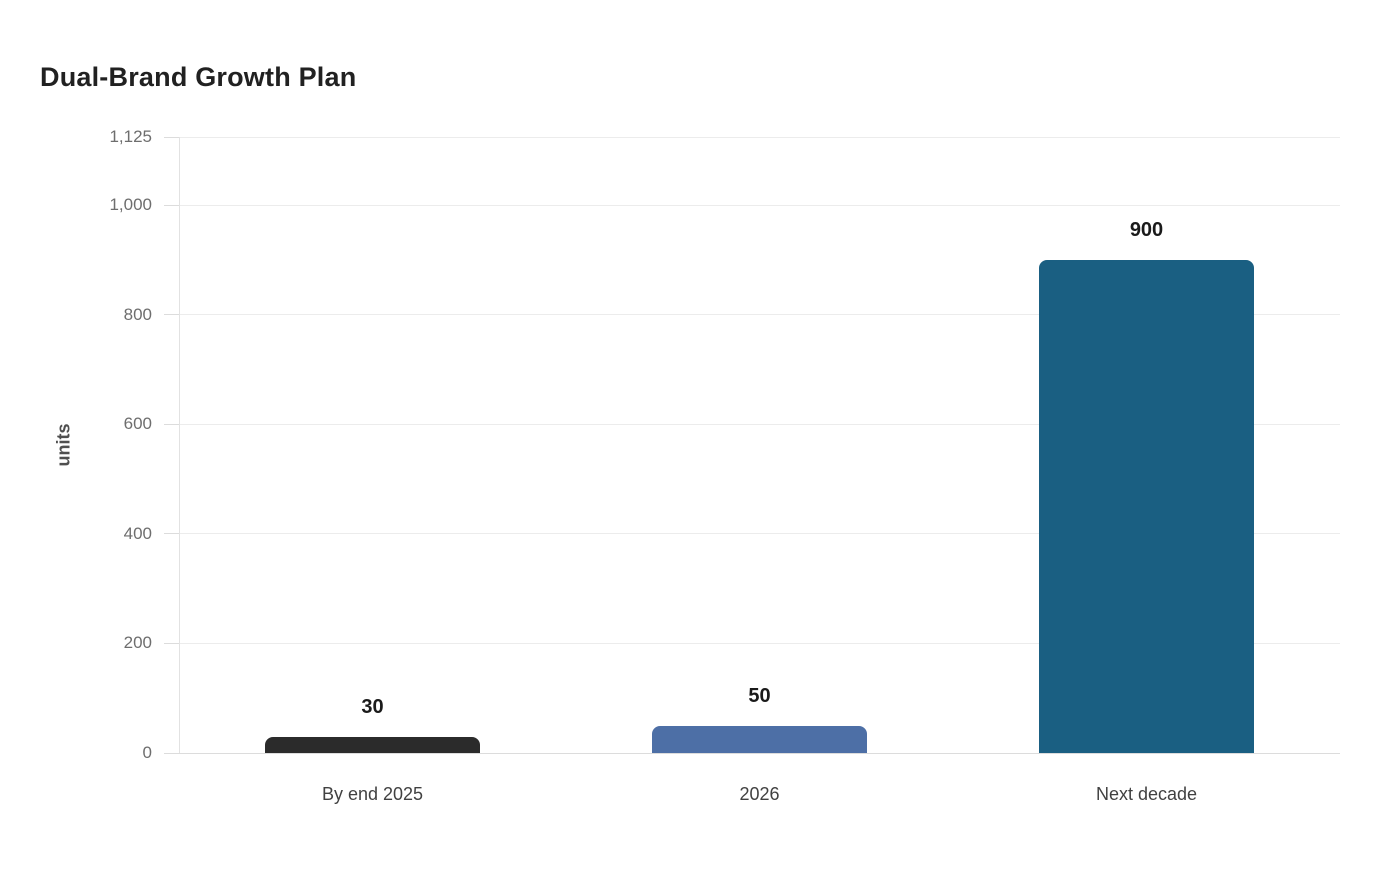 The image size is (1400, 880). Describe the element at coordinates (137, 533) in the screenshot. I see `y-tick-label: 400` at that location.